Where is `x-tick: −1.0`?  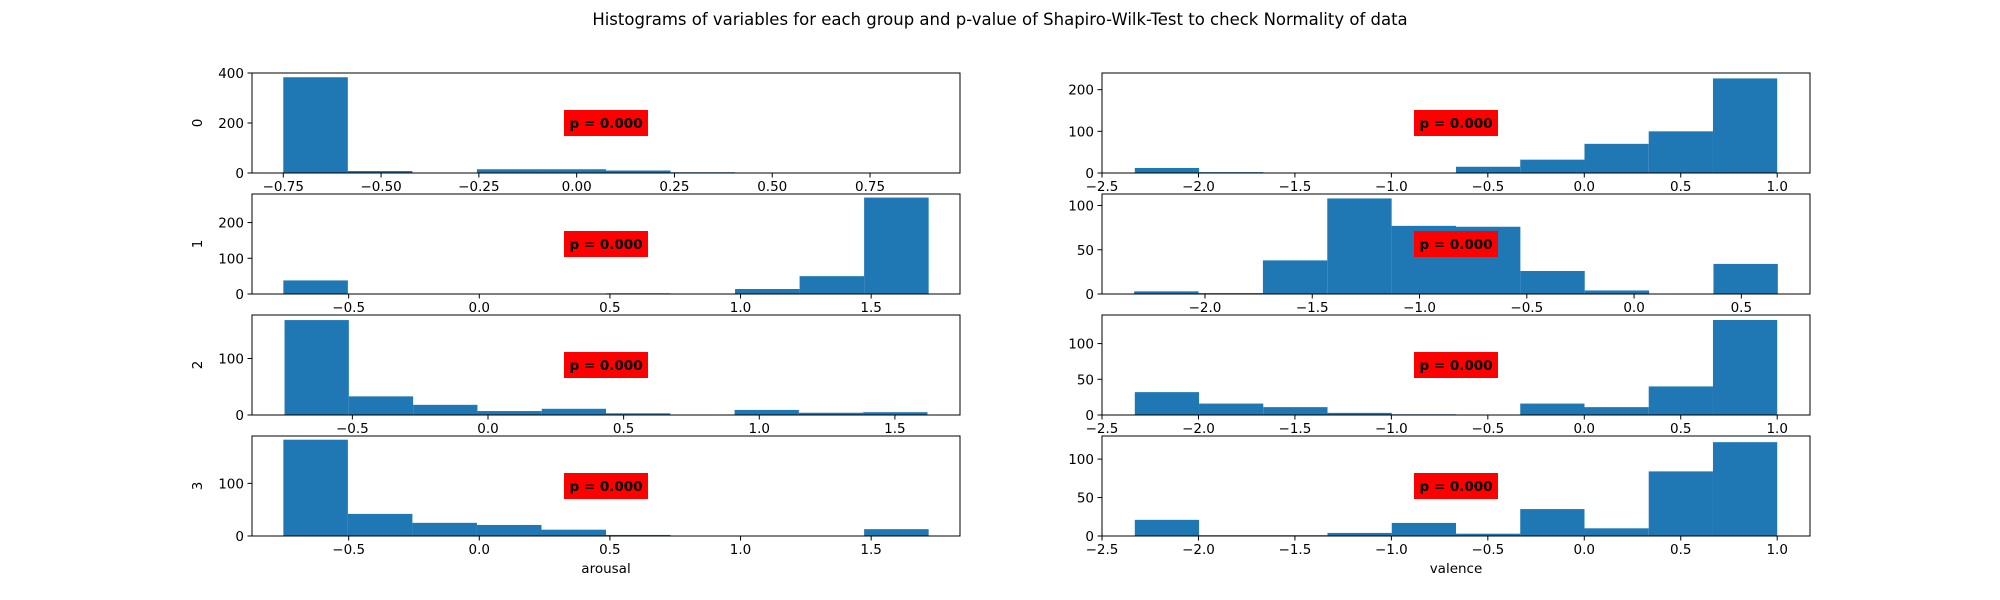 x-tick: −1.0 is located at coordinates (1391, 547).